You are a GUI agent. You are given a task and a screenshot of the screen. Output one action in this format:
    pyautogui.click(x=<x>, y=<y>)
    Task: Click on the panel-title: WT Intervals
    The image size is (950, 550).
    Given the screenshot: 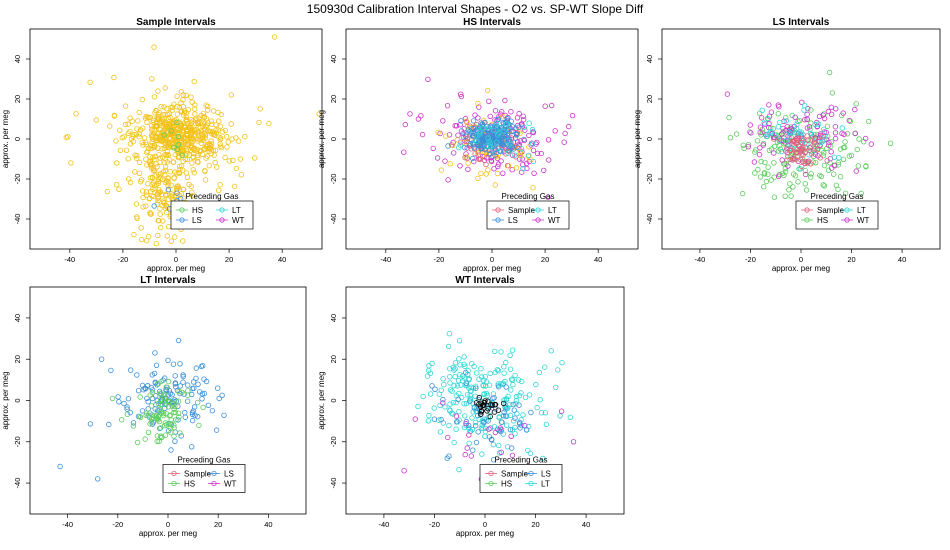 What is the action you would take?
    pyautogui.click(x=485, y=280)
    